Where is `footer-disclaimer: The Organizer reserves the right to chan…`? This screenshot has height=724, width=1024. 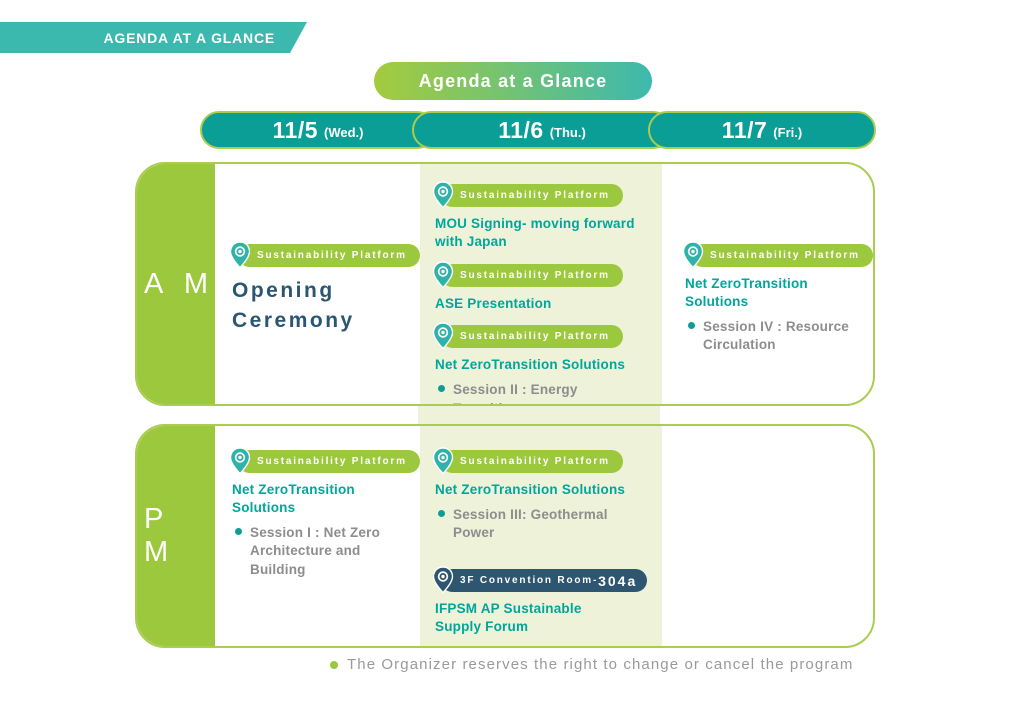 footer-disclaimer: The Organizer reserves the right to chan… is located at coordinates (591, 664).